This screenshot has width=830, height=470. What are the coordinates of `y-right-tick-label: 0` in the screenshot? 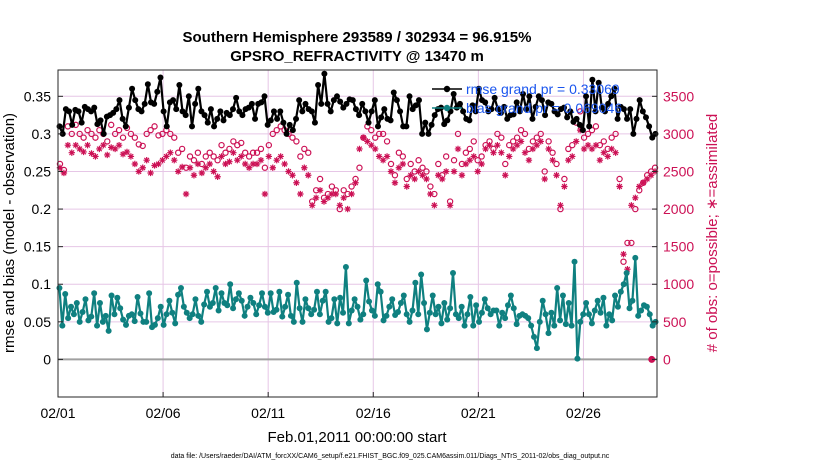 It's located at (667, 359).